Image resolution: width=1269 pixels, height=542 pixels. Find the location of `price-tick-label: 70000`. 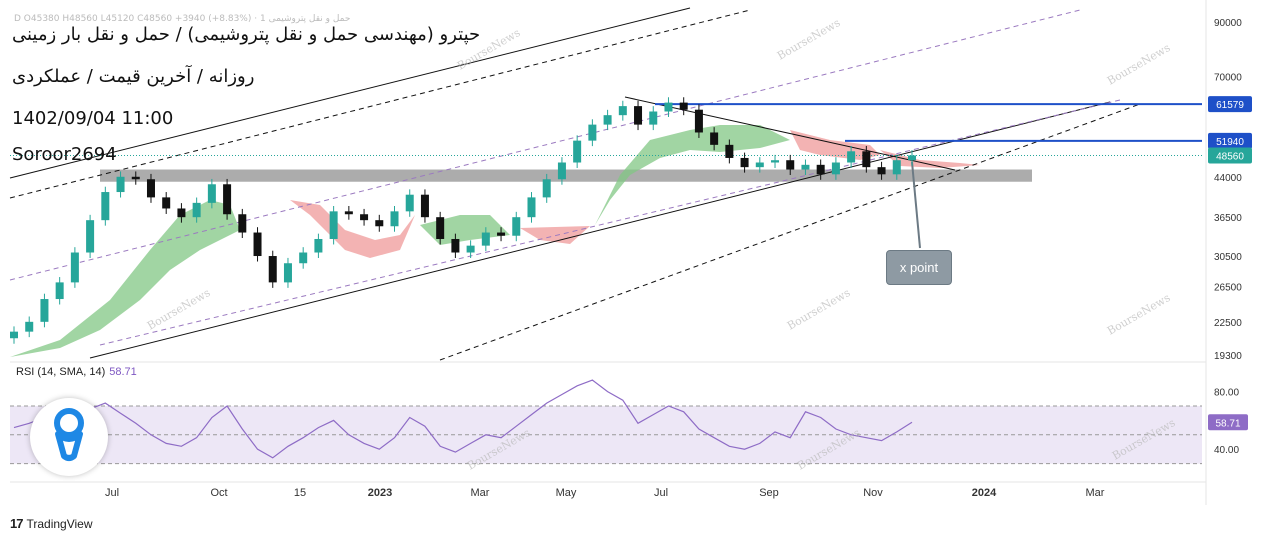

price-tick-label: 70000 is located at coordinates (1228, 77).